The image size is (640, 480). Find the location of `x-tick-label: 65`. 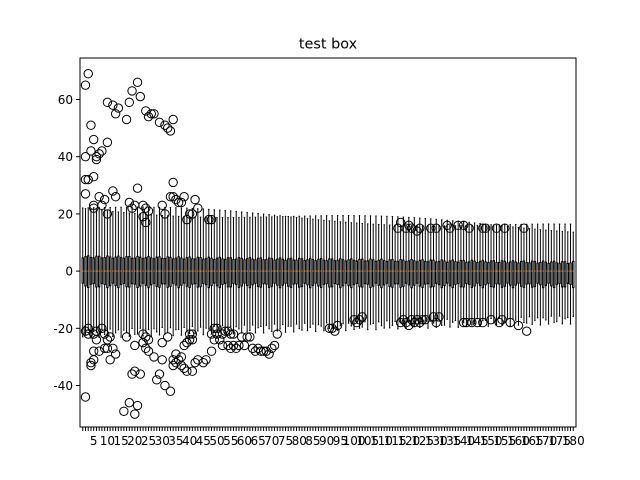

x-tick-label: 65 is located at coordinates (257, 441).